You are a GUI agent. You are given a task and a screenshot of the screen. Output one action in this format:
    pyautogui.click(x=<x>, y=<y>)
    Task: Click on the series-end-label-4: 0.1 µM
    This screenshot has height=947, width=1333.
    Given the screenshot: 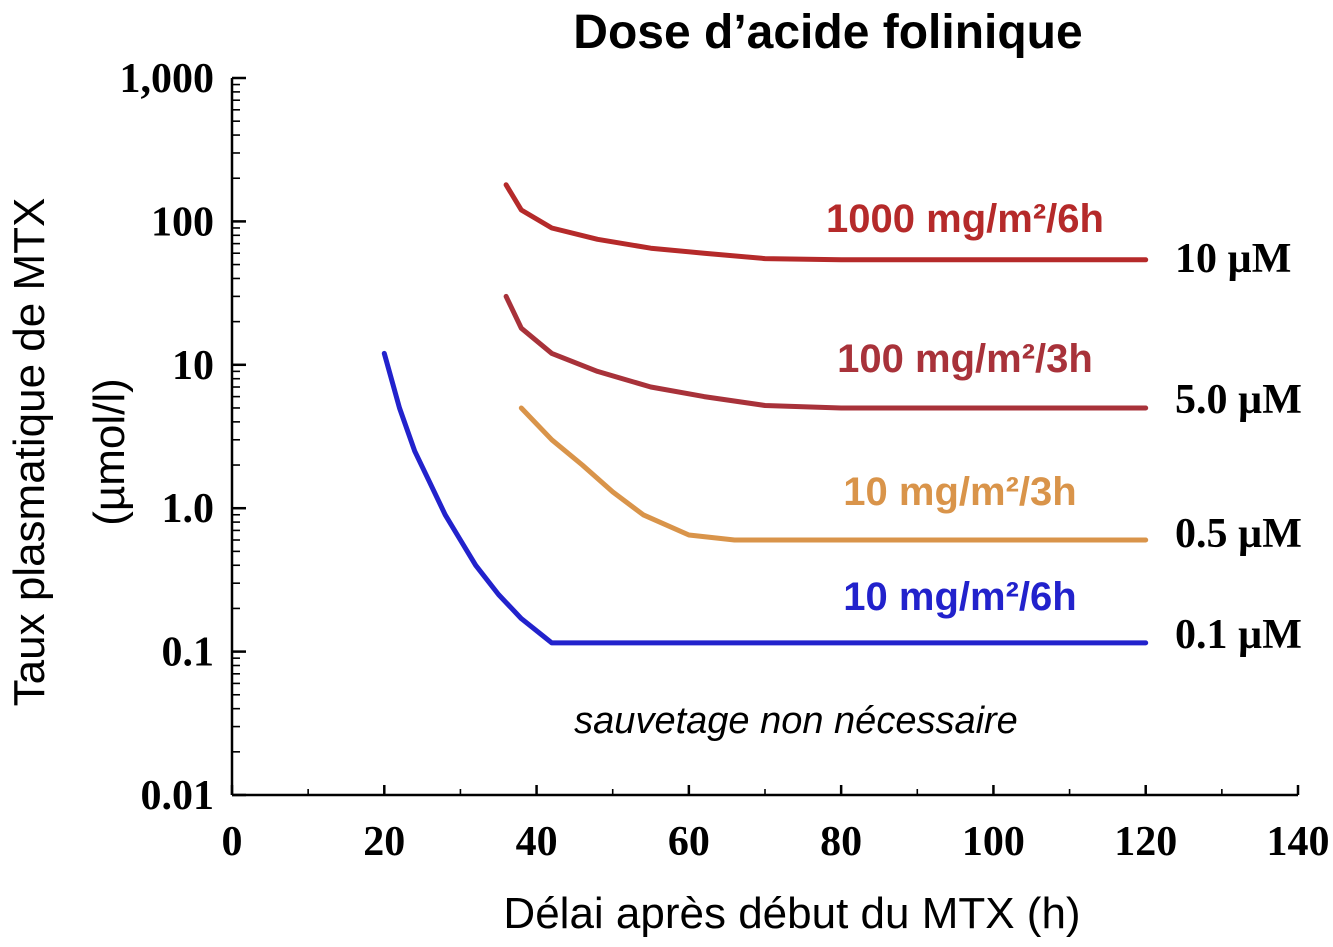 What is the action you would take?
    pyautogui.click(x=1238, y=635)
    